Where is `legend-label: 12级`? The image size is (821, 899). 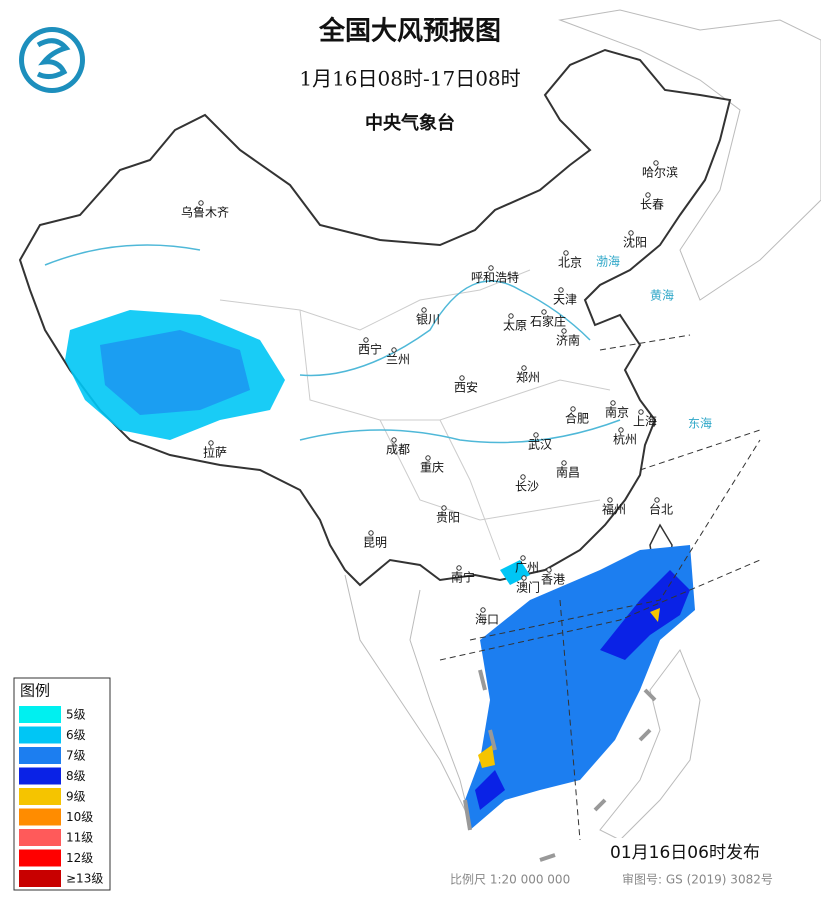 legend-label: 12级 is located at coordinates (79, 858).